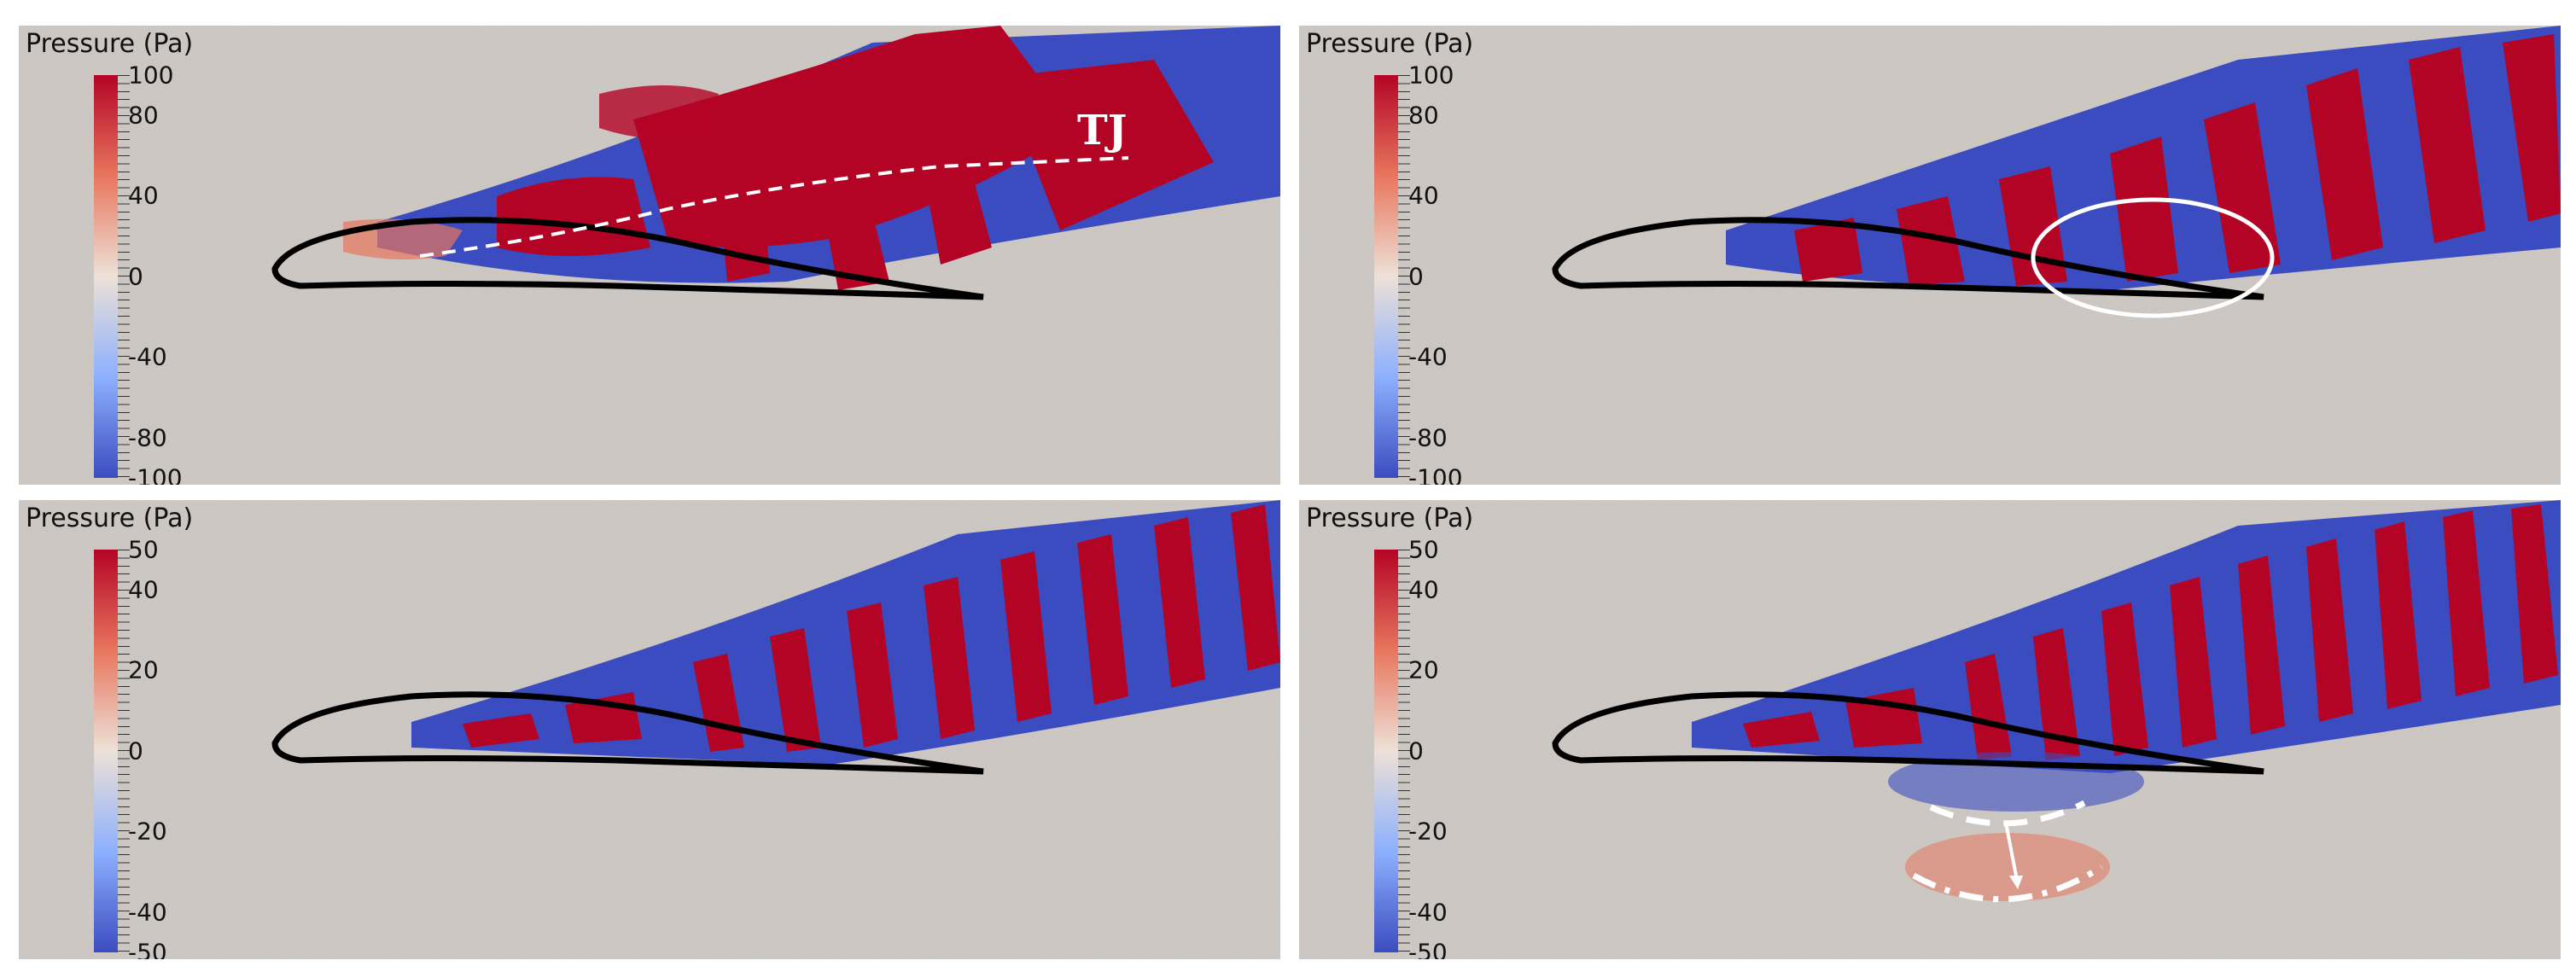 The image size is (2576, 972). Describe the element at coordinates (2011, 849) in the screenshot. I see `propagation-arrow` at that location.